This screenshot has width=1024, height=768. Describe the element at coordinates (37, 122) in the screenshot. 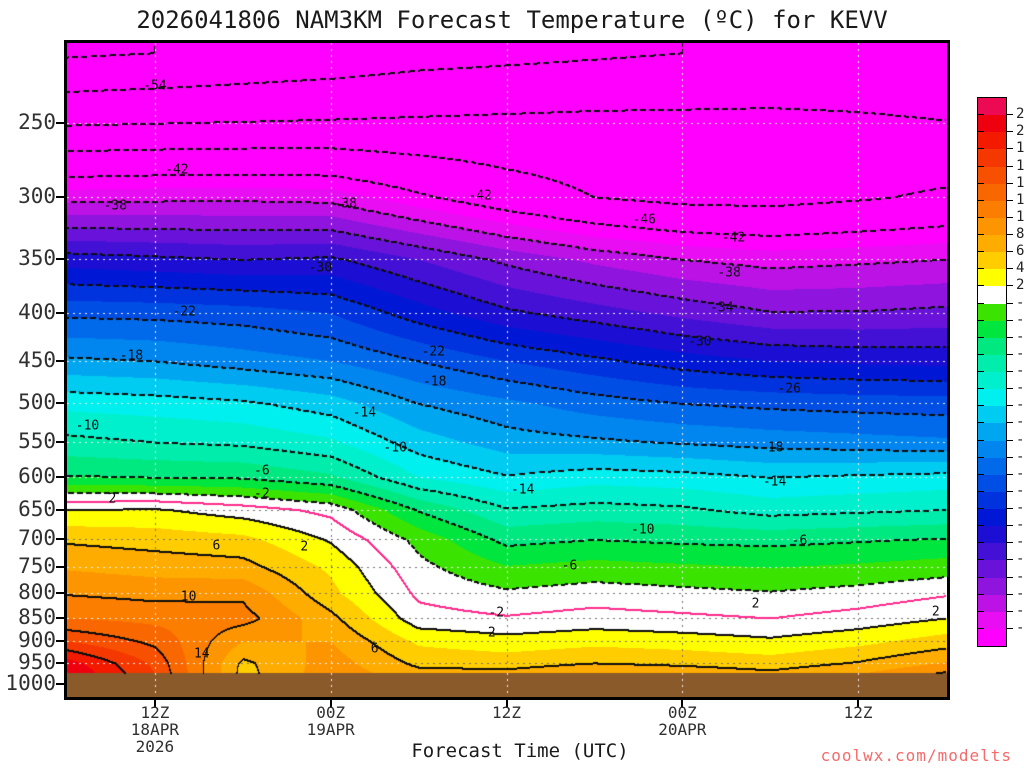

I see `pressure-tick-label: 250` at that location.